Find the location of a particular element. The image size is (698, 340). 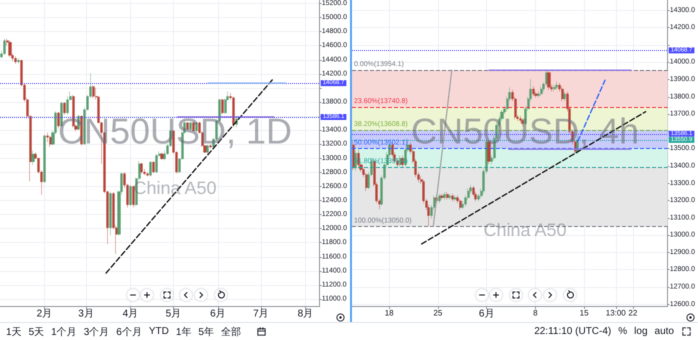

x-tick-label: 13:00 is located at coordinates (616, 313).